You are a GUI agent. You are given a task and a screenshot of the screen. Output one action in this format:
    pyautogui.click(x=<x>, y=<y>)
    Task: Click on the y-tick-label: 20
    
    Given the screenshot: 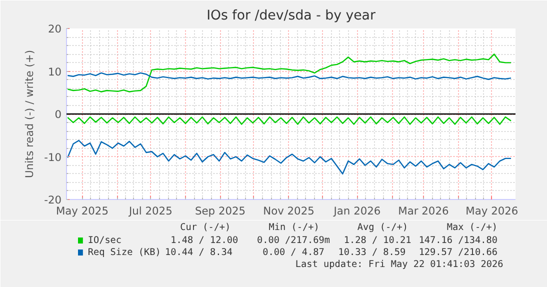 What is the action you would take?
    pyautogui.click(x=55, y=29)
    